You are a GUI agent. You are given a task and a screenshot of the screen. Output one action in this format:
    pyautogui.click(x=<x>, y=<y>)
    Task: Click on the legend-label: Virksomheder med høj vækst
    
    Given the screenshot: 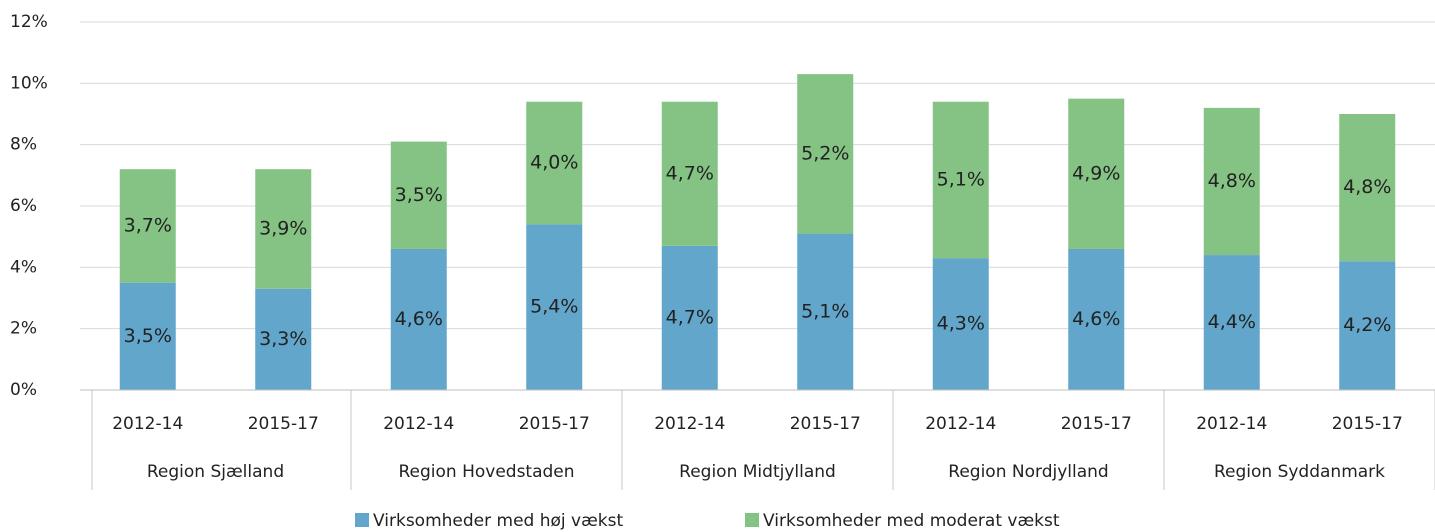 What is the action you would take?
    pyautogui.click(x=498, y=521)
    